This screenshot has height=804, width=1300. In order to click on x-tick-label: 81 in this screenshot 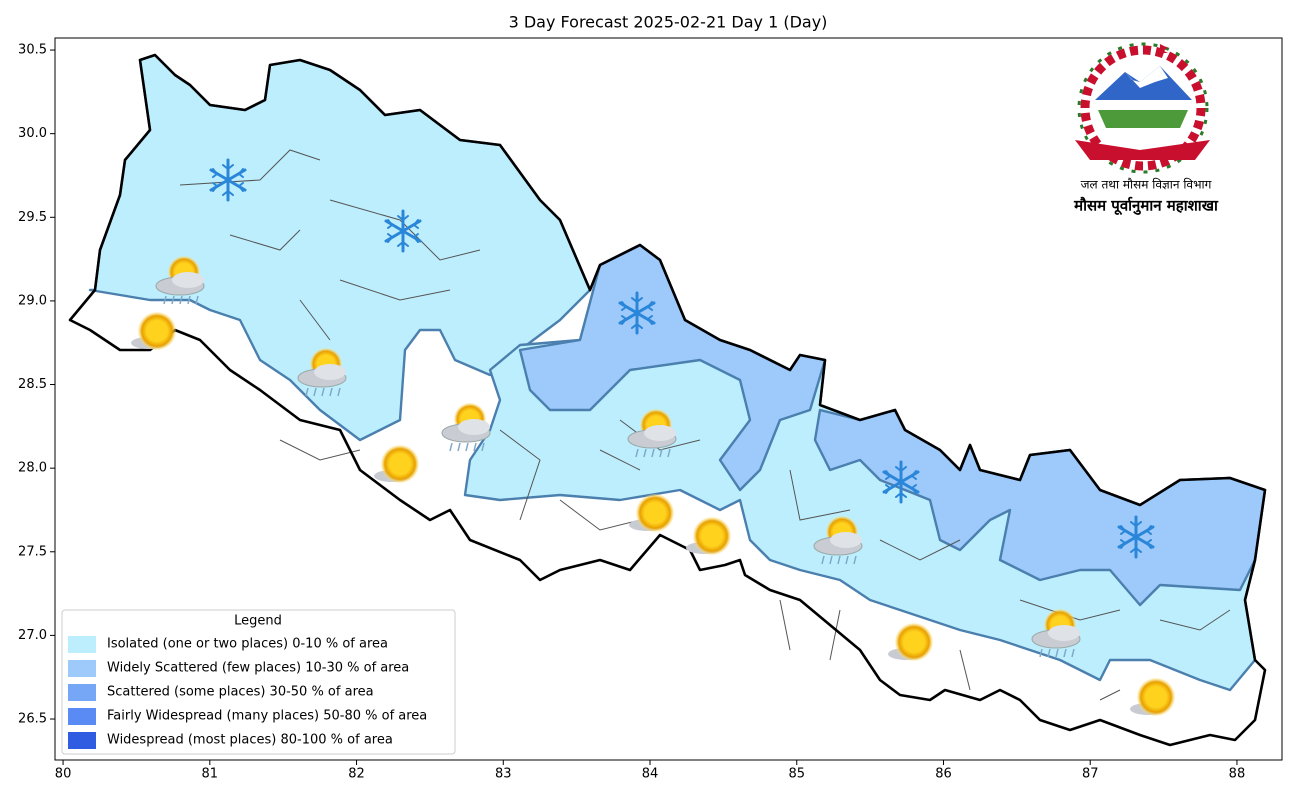, I will do `click(210, 774)`.